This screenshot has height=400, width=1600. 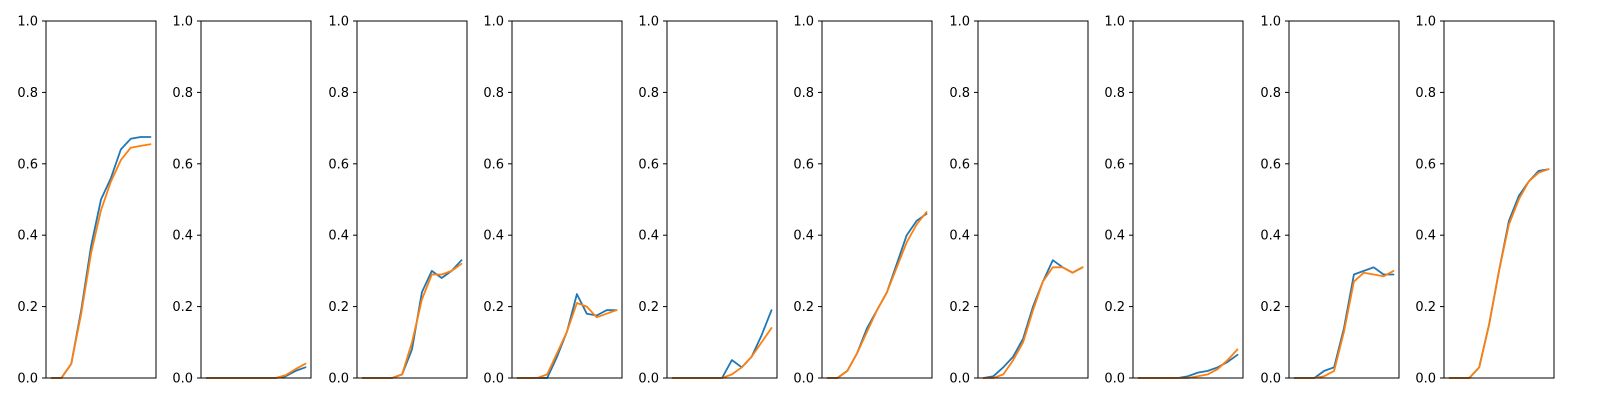 I want to click on subplot-10: 0.0 0.2 0.4 0.6 0.8 1.0, so click(x=1485, y=201).